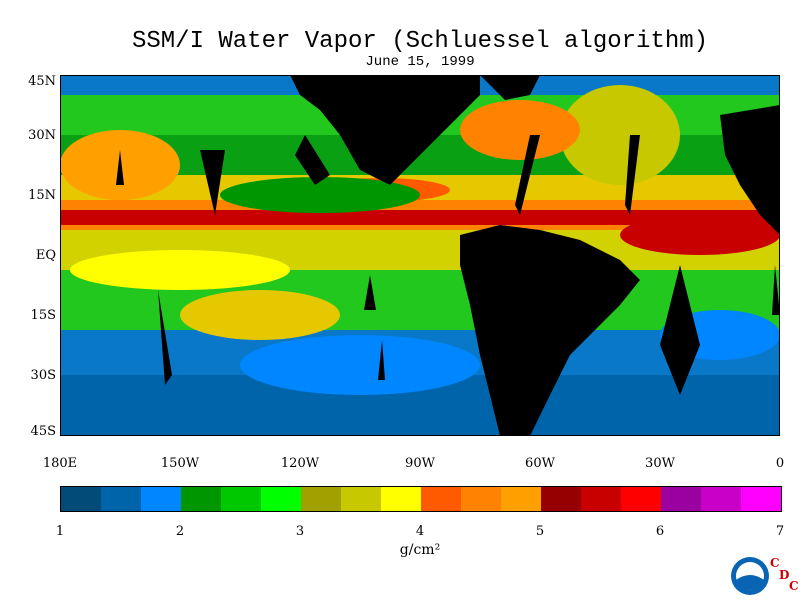 The height and width of the screenshot is (600, 800). I want to click on lat-label: 15N, so click(42, 195).